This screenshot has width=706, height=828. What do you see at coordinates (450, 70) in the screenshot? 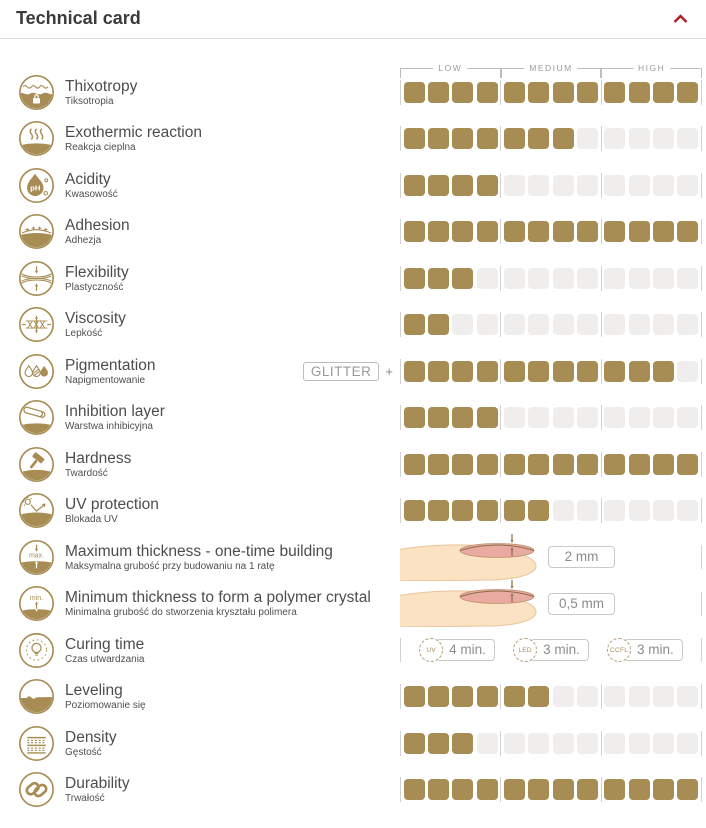
I see `scale-bracket-low: LOW` at bounding box center [450, 70].